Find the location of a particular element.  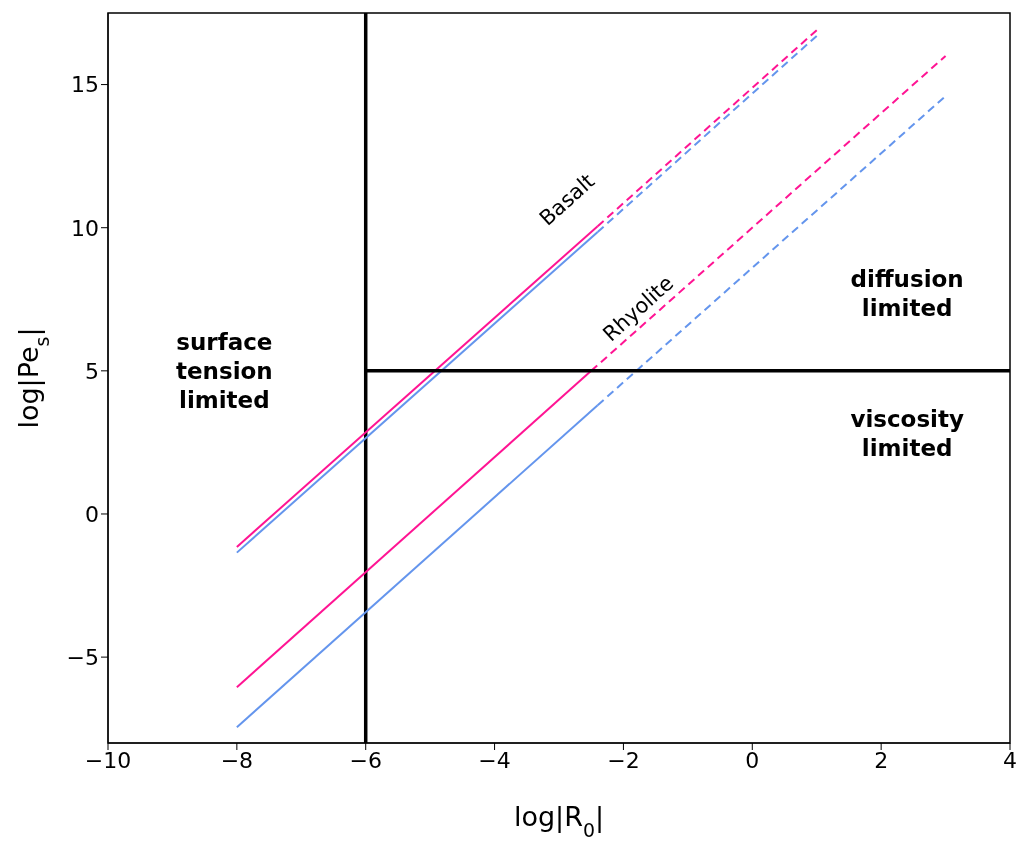

y-tick-label: −5 is located at coordinates (82, 657).